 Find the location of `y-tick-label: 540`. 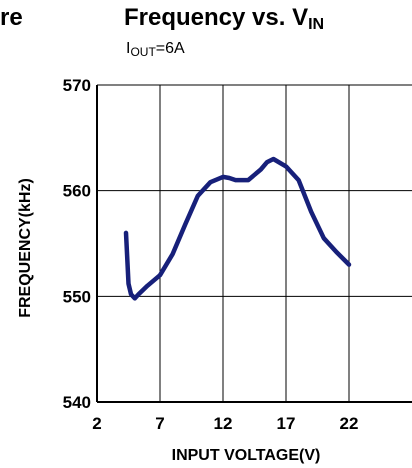

y-tick-label: 540 is located at coordinates (77, 402).